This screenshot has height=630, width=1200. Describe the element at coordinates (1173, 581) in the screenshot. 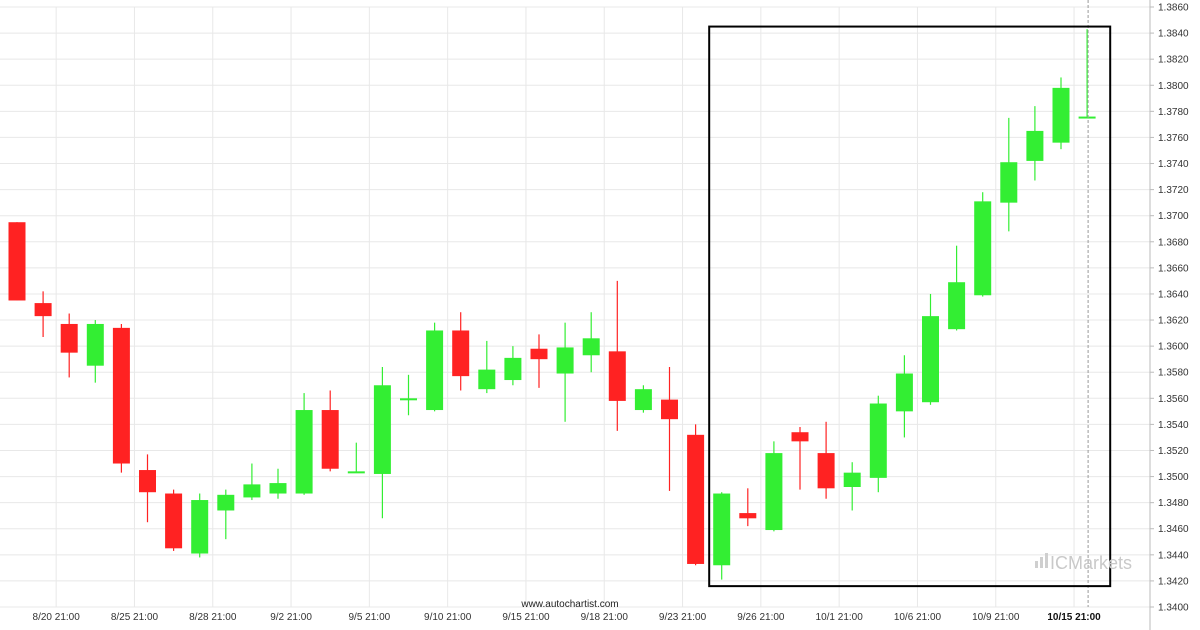

I see `y-tick-label: 1.3420` at that location.